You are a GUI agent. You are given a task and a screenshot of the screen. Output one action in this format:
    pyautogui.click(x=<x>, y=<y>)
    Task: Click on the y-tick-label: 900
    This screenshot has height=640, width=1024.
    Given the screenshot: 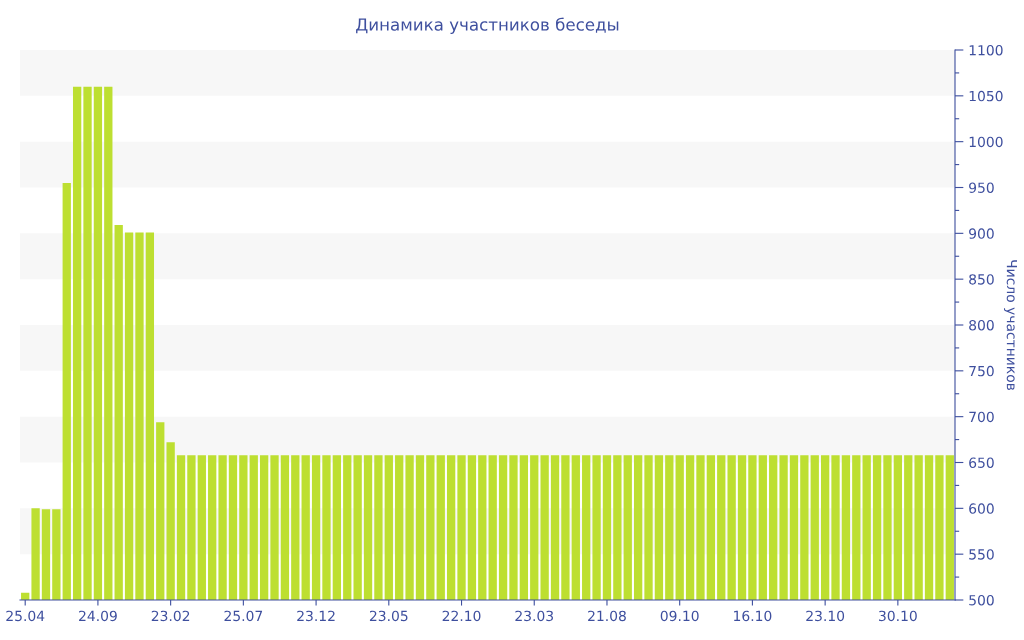 What is the action you would take?
    pyautogui.click(x=981, y=233)
    